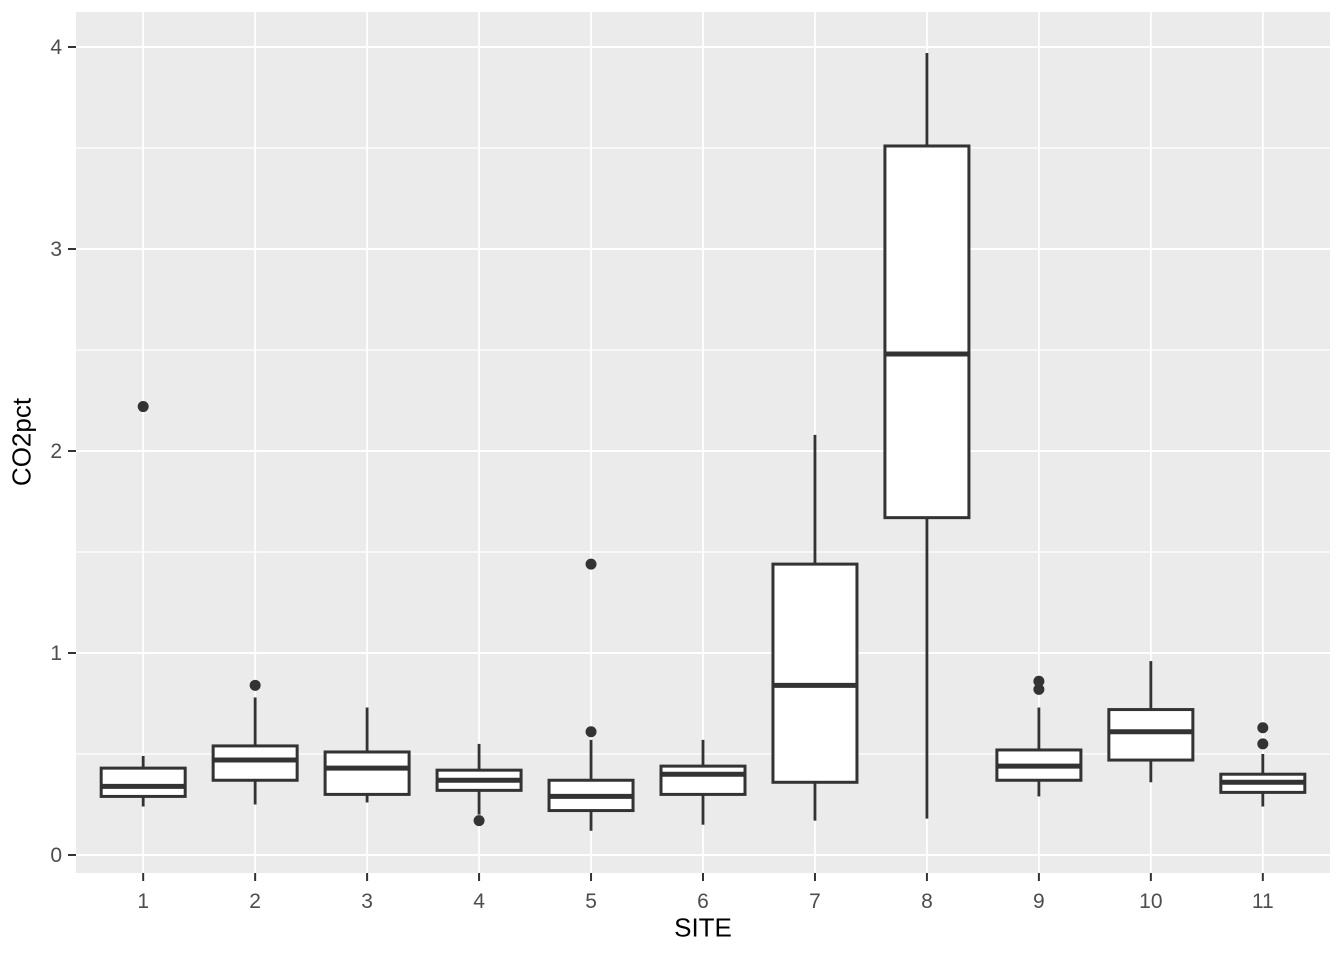 Image resolution: width=1344 pixels, height=960 pixels. Describe the element at coordinates (479, 901) in the screenshot. I see `x-tick-label: 4` at that location.